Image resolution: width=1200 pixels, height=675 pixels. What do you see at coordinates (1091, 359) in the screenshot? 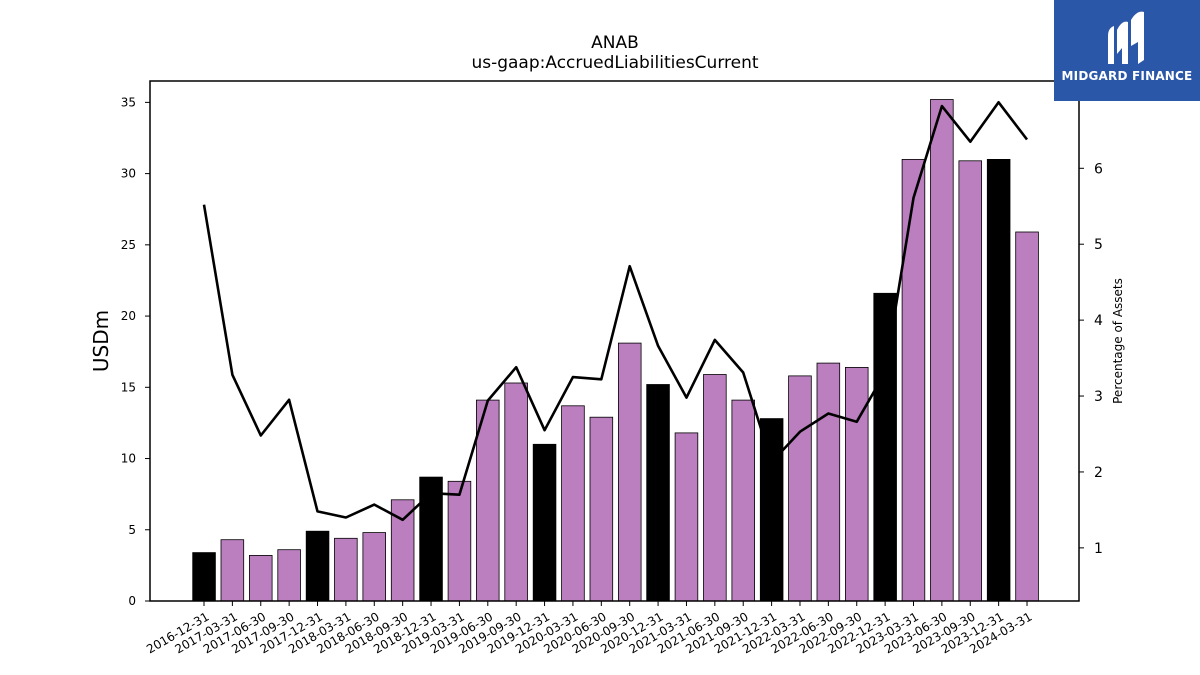
I see `right-axis: 1 2 3 4 5 6` at bounding box center [1091, 359].